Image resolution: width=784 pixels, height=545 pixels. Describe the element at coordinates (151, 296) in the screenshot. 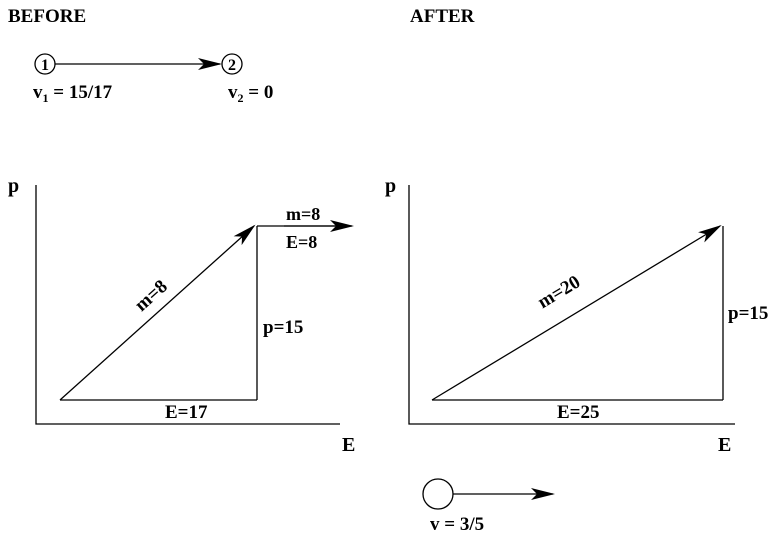

I see `left-mass-label: m=8` at that location.